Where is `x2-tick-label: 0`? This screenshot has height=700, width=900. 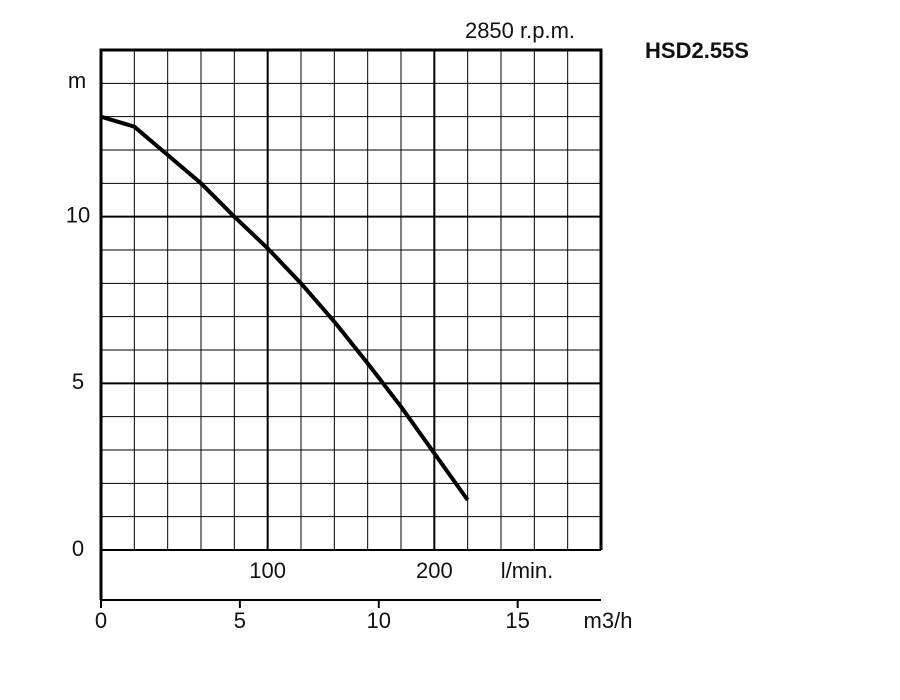 x2-tick-label: 0 is located at coordinates (101, 620).